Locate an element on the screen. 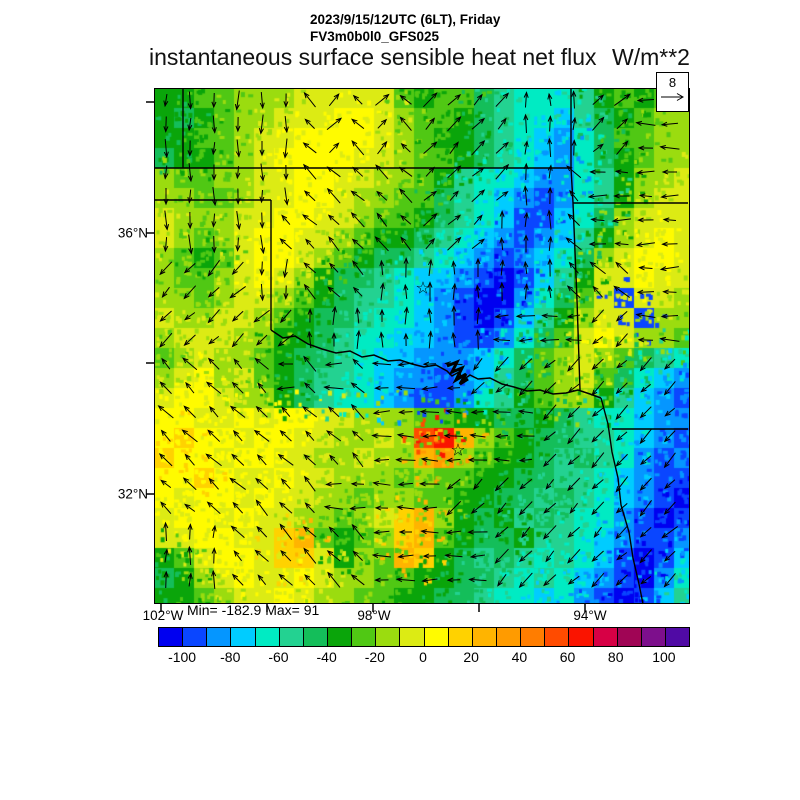  colorbar-tick-label: -80 is located at coordinates (230, 657).